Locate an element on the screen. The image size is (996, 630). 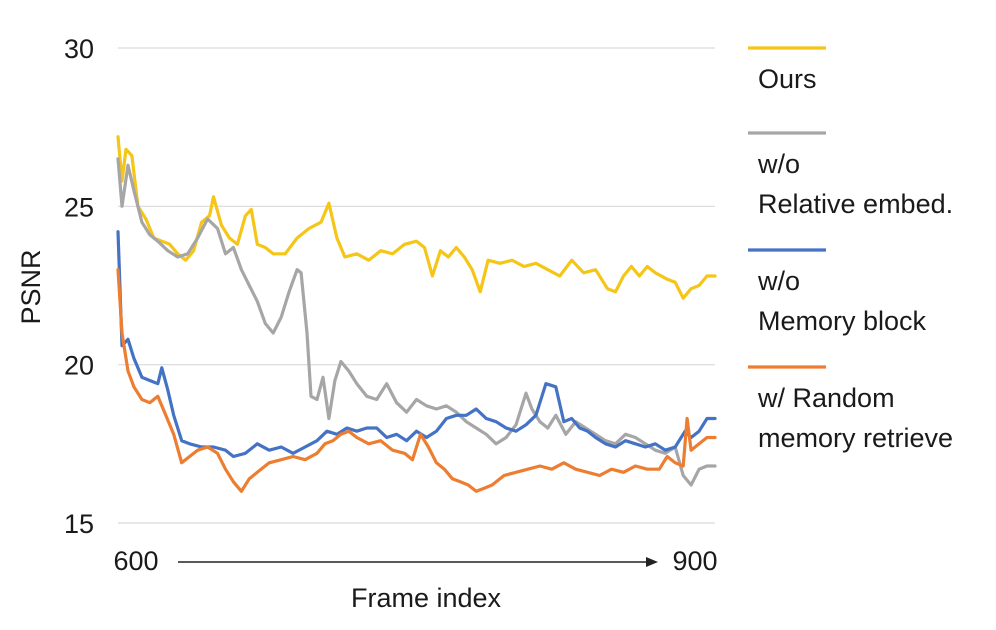
legend-label-memory: w/o is located at coordinates (778, 281).